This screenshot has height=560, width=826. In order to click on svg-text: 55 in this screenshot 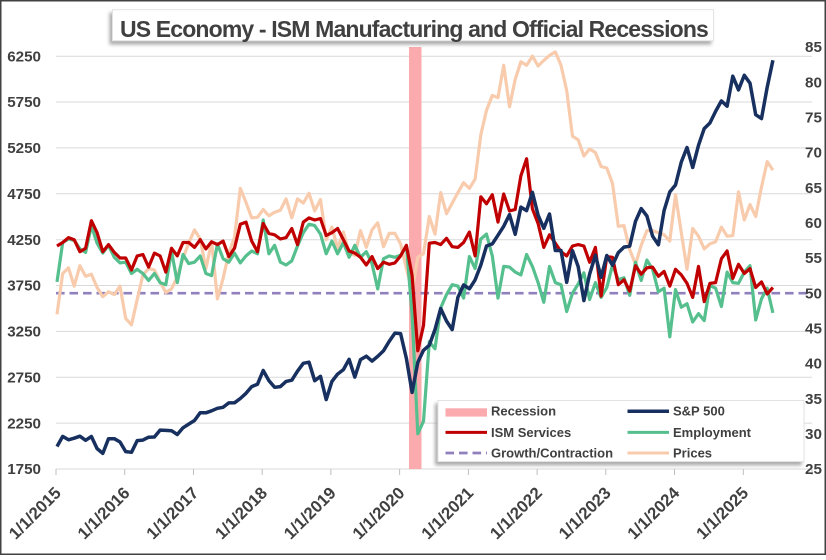, I will do `click(813, 258)`.